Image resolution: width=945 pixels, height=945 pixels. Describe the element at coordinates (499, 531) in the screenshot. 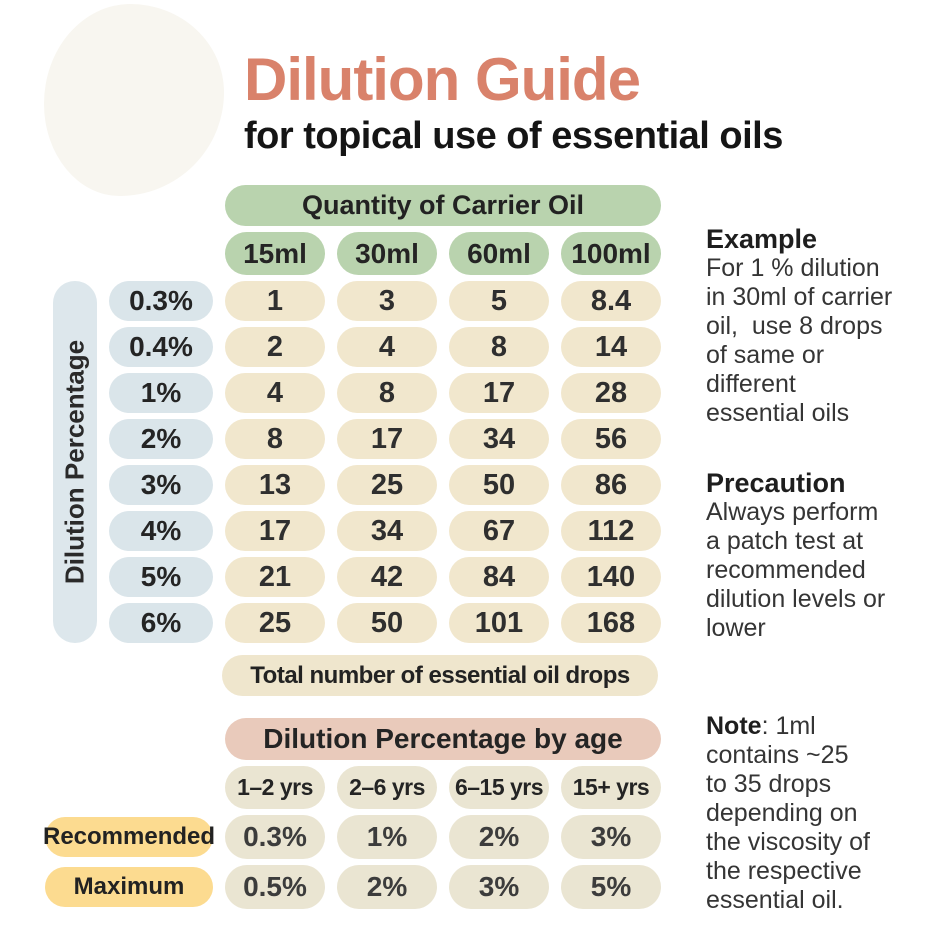

I see `table-cell: 67` at that location.